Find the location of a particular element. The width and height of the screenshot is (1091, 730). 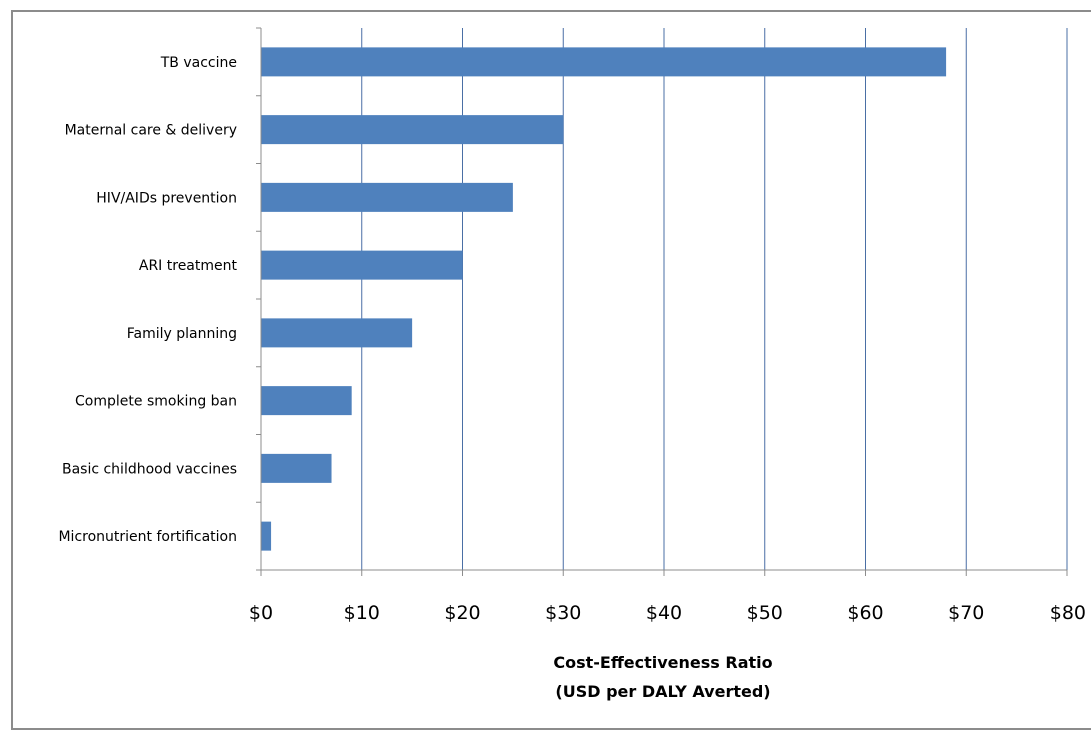

x-tick-label-80: $80 is located at coordinates (1068, 613).